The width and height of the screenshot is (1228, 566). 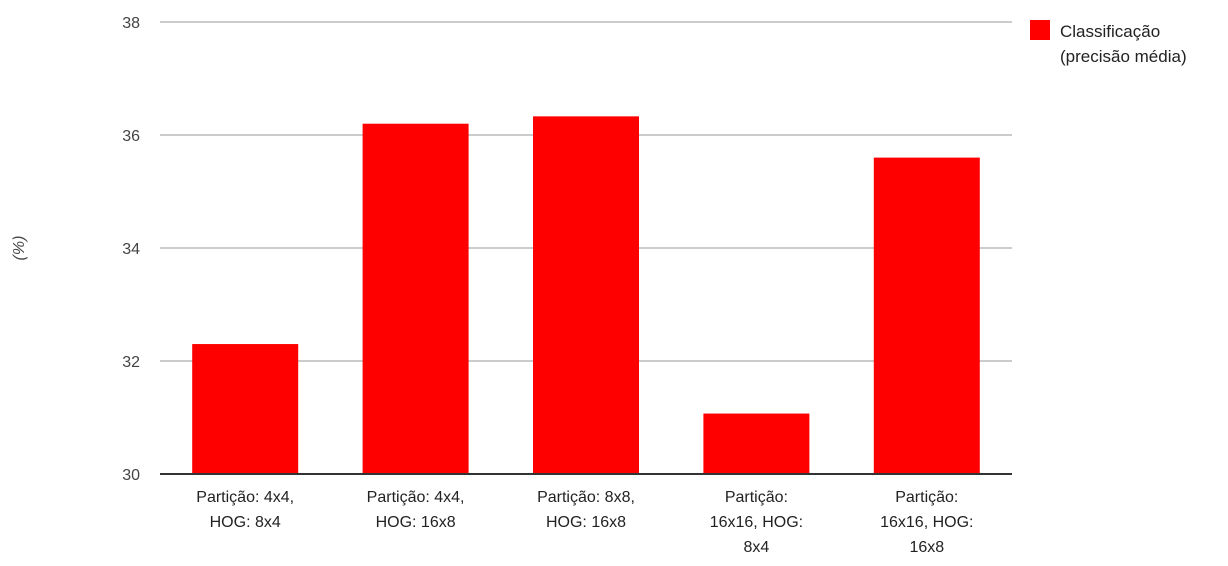 I want to click on x-tick-label: Partição: 4x4, HOG: 8x4, so click(x=245, y=510).